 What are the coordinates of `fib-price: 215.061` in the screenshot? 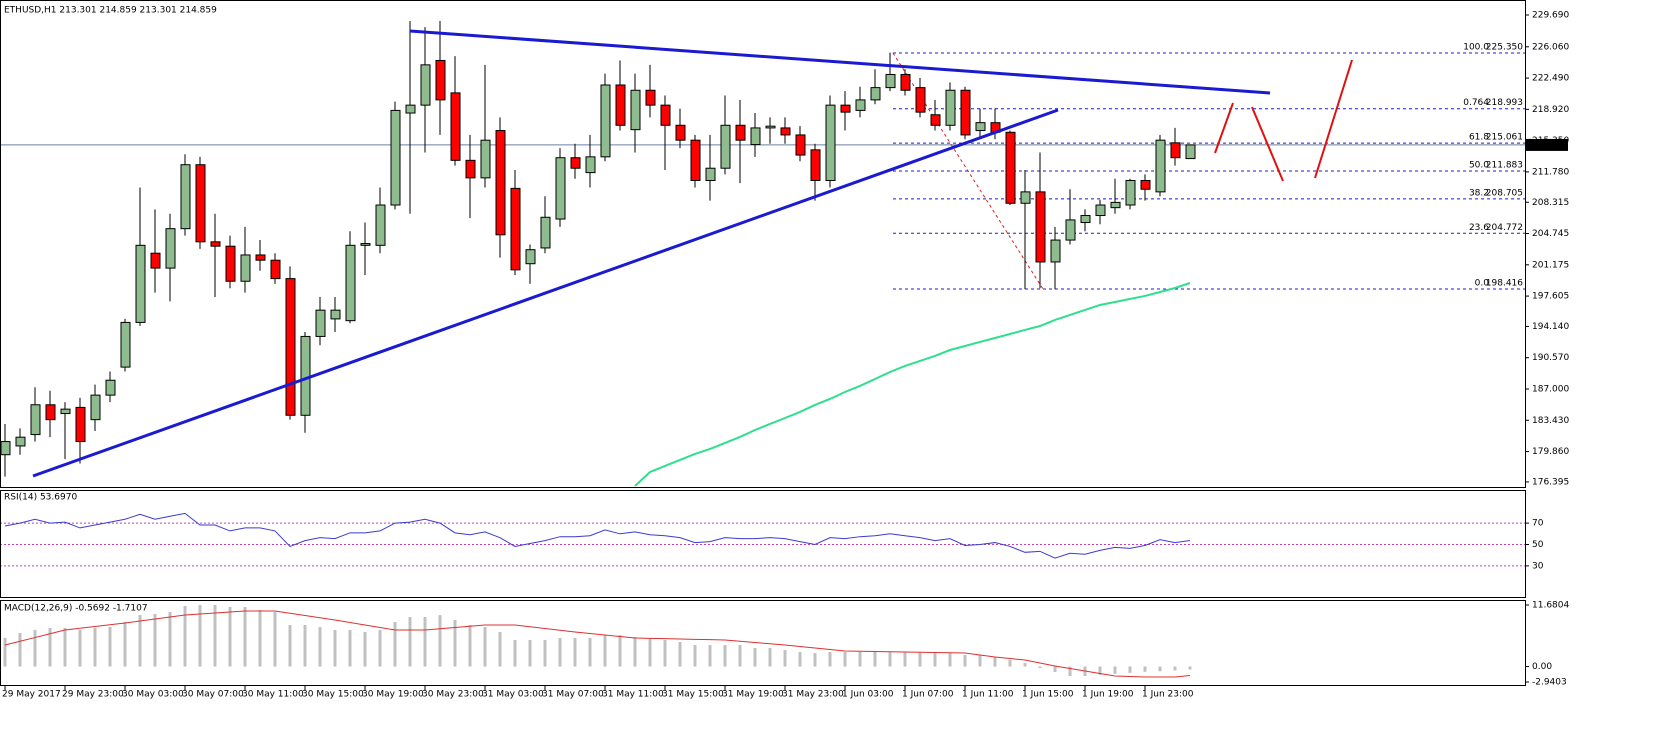 It's located at (1504, 138).